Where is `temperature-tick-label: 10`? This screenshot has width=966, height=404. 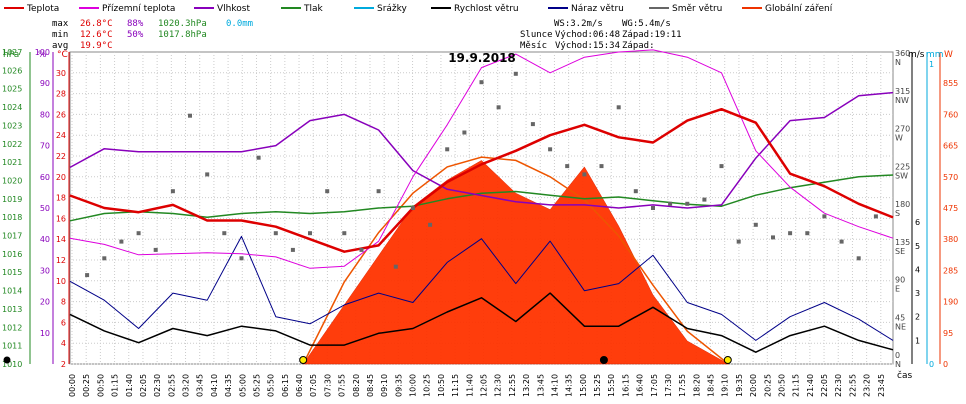
temperature-tick-label: 10 is located at coordinates (61, 281).